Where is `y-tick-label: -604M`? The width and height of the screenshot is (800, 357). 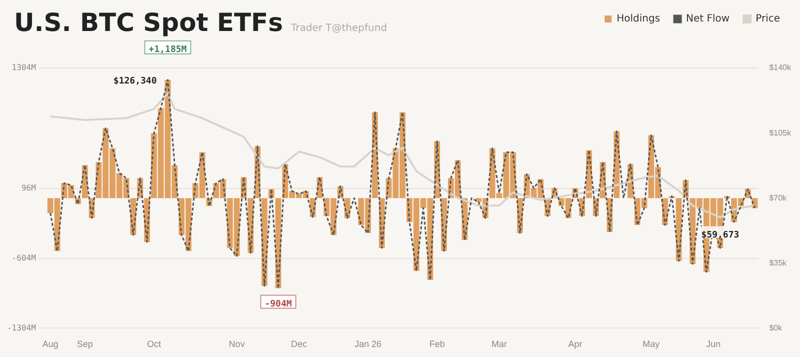 y-tick-label: -604M is located at coordinates (24, 257).